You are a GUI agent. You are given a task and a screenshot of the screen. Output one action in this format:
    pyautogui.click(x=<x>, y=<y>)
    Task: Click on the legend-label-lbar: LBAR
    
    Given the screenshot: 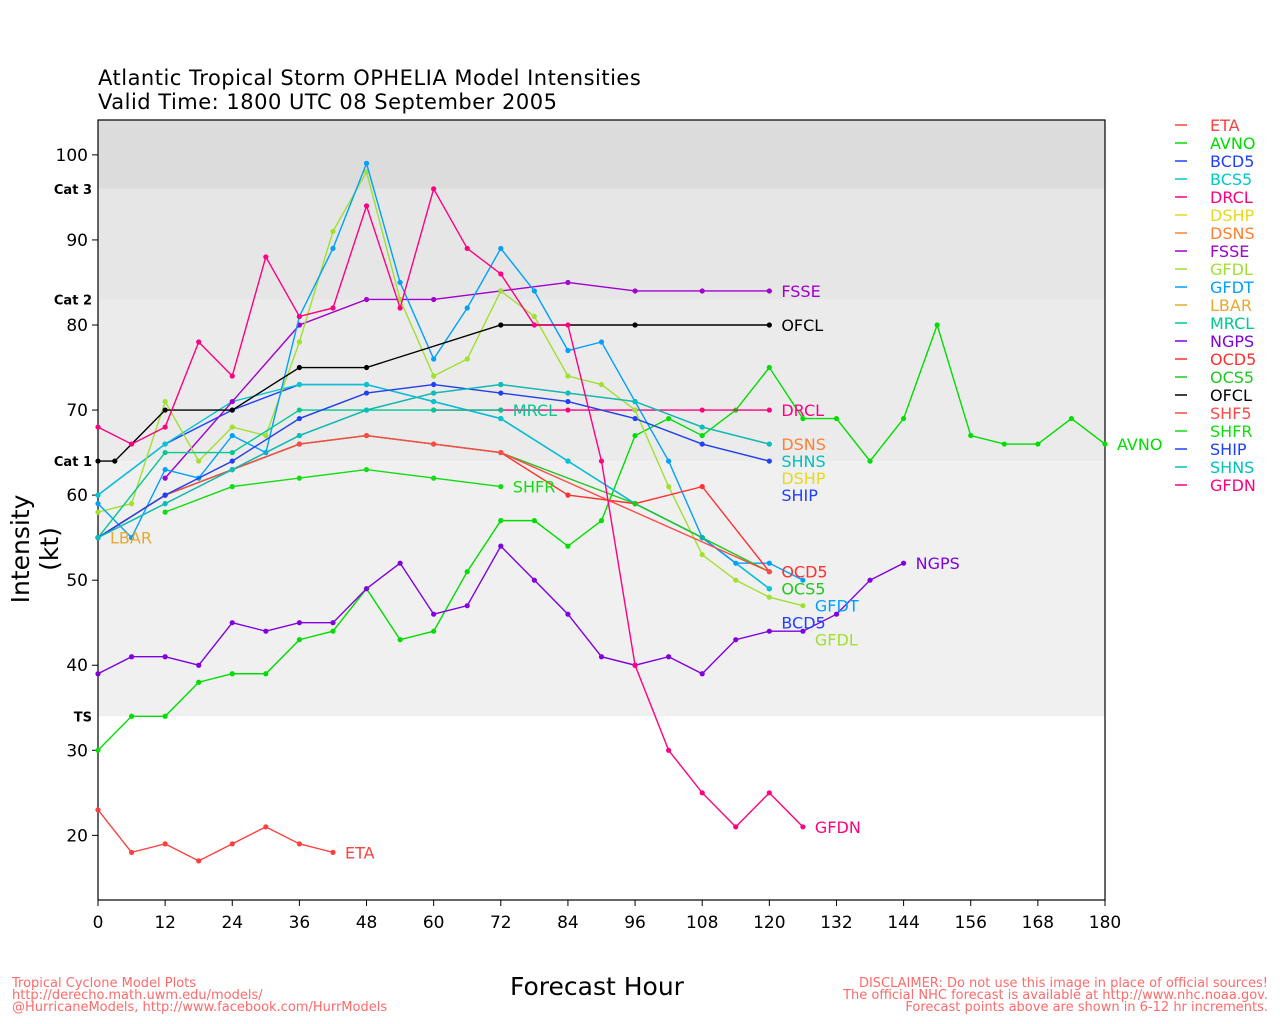 What is the action you would take?
    pyautogui.click(x=1231, y=305)
    